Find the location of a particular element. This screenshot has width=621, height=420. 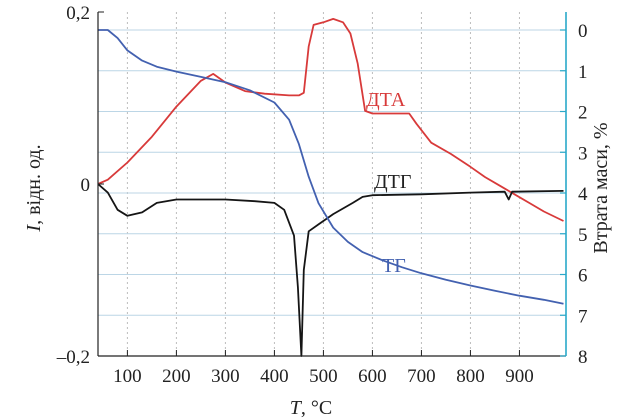

right-tick-label: 8 is located at coordinates (583, 357).